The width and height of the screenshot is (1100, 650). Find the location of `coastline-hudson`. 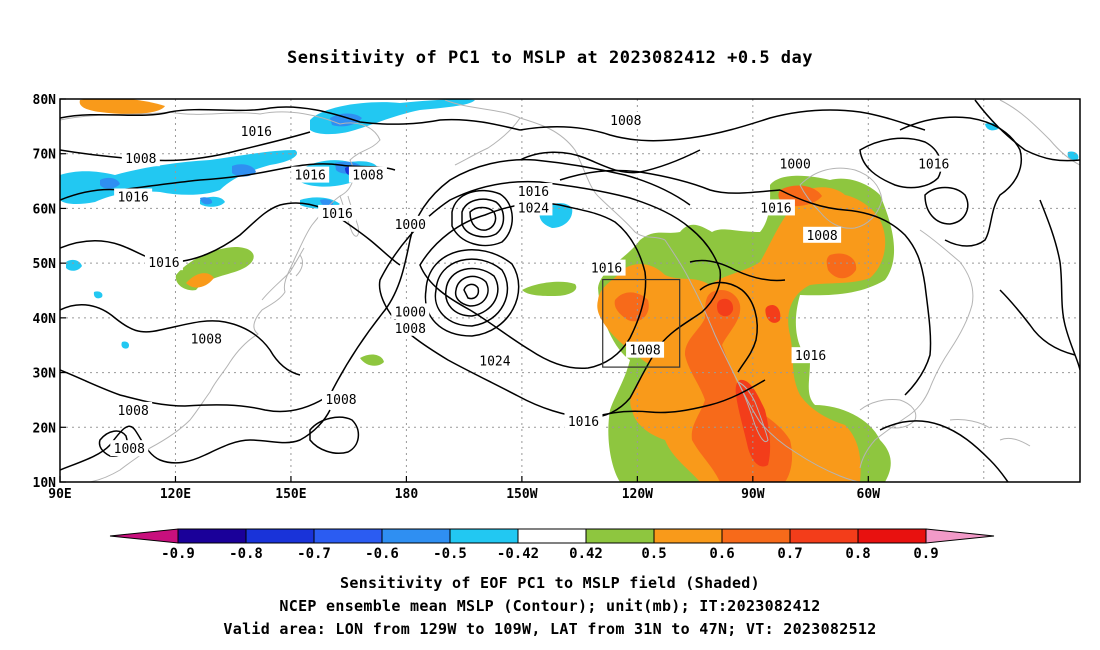

coastline-hudson is located at coordinates (841, 198).